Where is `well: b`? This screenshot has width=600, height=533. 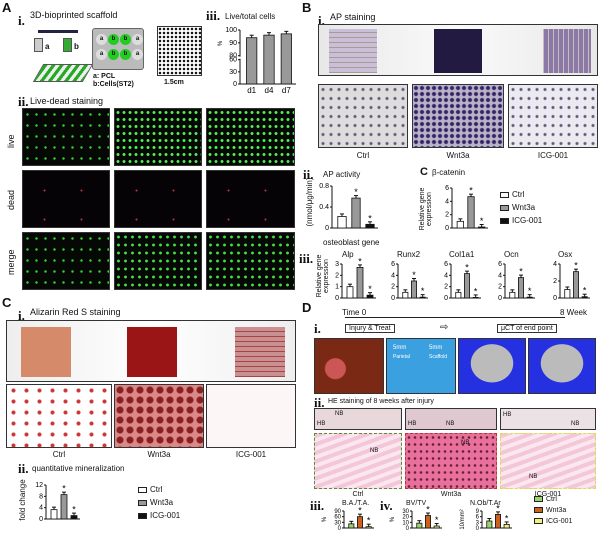
well: b is located at coordinates (113, 54).